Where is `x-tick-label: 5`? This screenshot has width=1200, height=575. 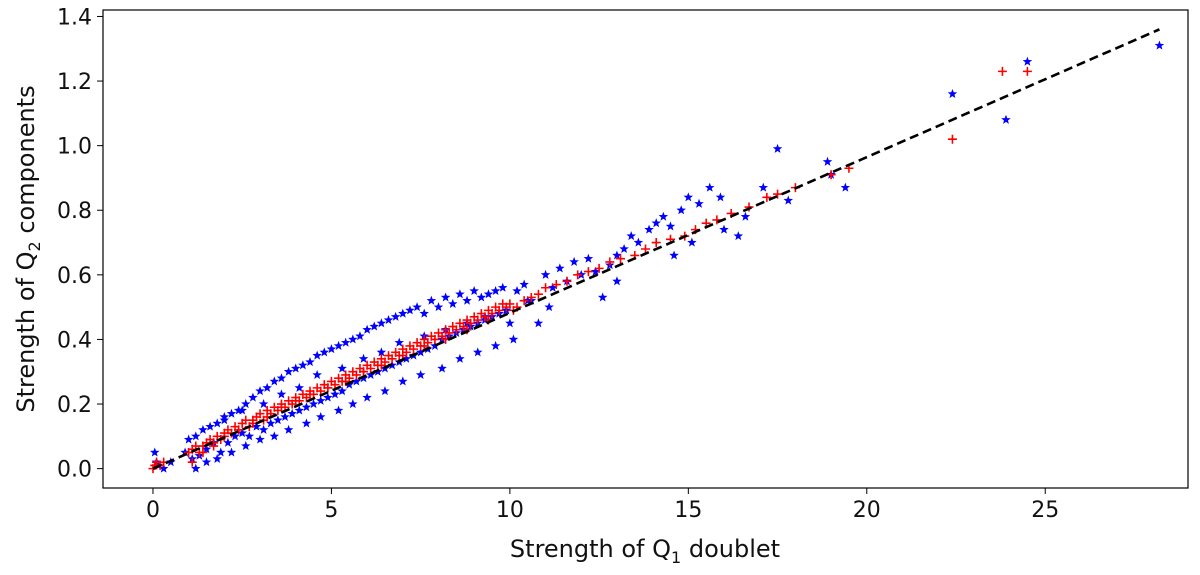
x-tick-label: 5 is located at coordinates (331, 510).